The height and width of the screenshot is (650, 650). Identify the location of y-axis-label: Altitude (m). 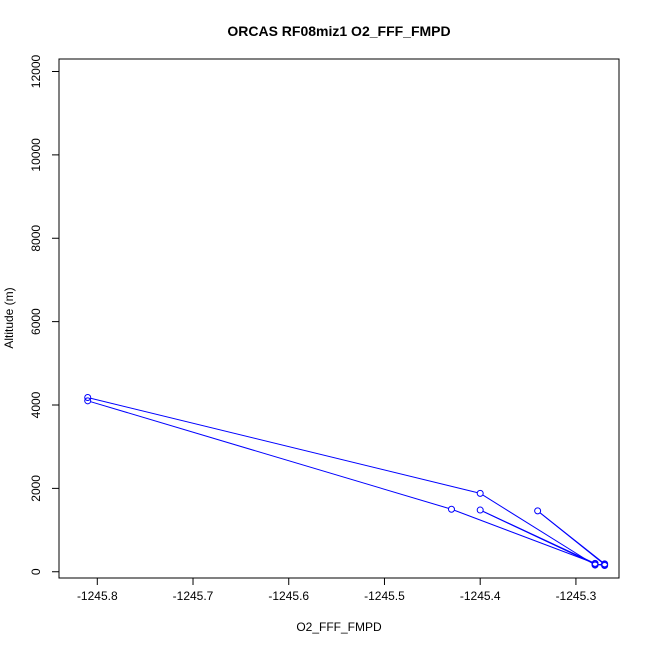
(9, 317).